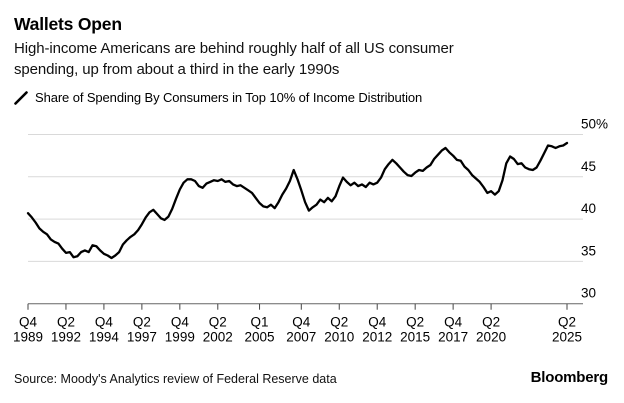 The height and width of the screenshot is (403, 624). What do you see at coordinates (491, 337) in the screenshot?
I see `x-axis-label-year: 2020` at bounding box center [491, 337].